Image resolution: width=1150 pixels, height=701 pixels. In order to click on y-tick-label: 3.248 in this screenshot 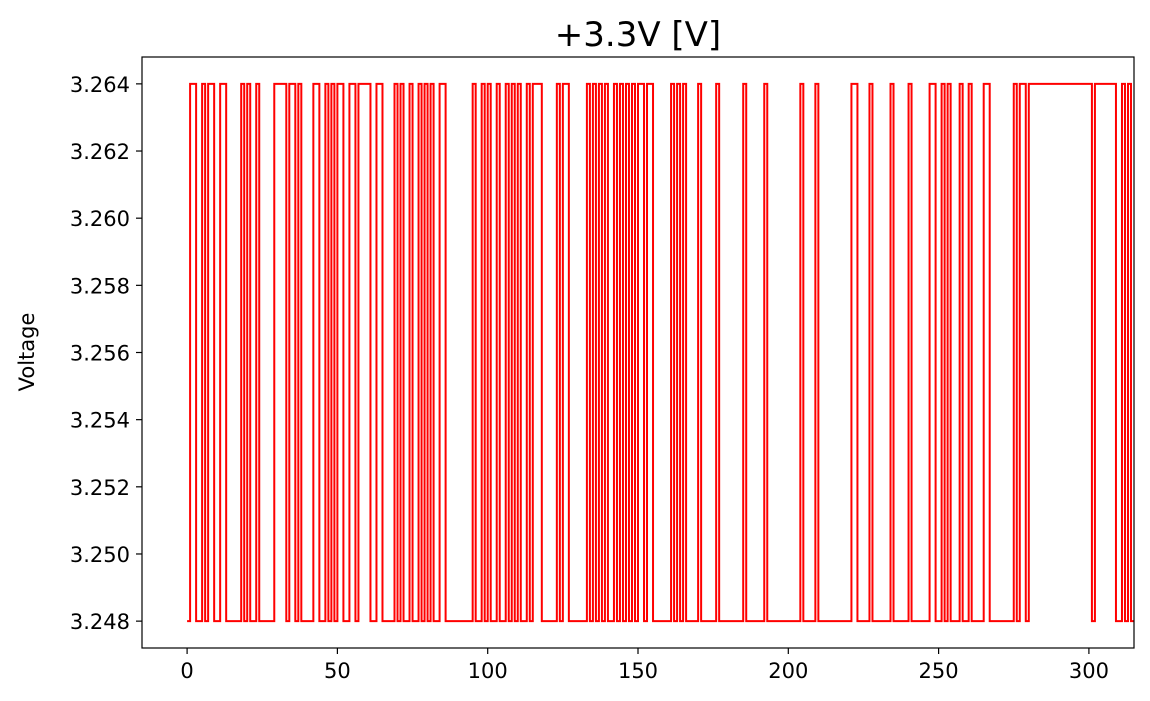, I will do `click(100, 622)`.